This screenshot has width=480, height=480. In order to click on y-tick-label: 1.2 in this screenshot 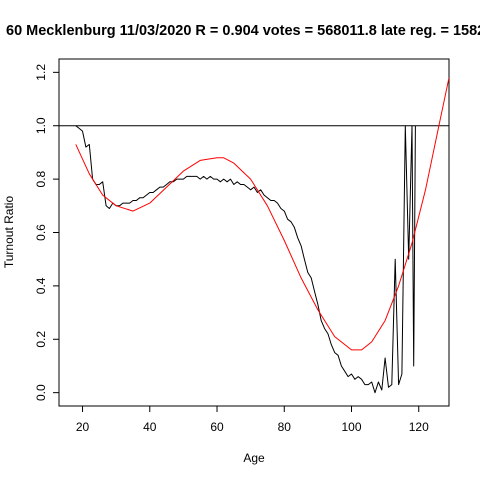, I will do `click(41, 72)`.